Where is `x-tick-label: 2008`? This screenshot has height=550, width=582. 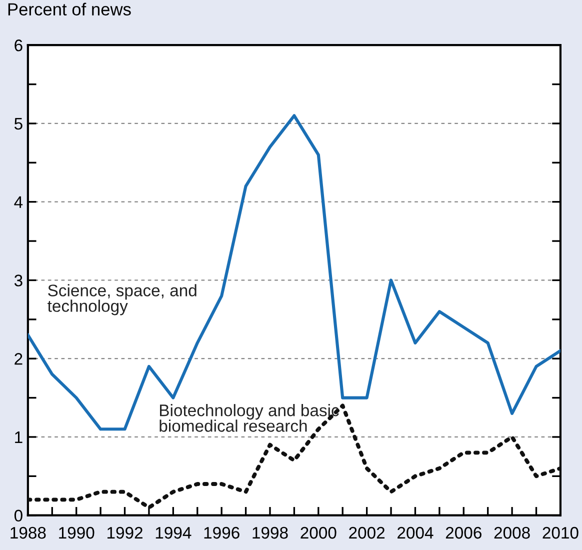 x-tick-label: 2008 is located at coordinates (512, 532).